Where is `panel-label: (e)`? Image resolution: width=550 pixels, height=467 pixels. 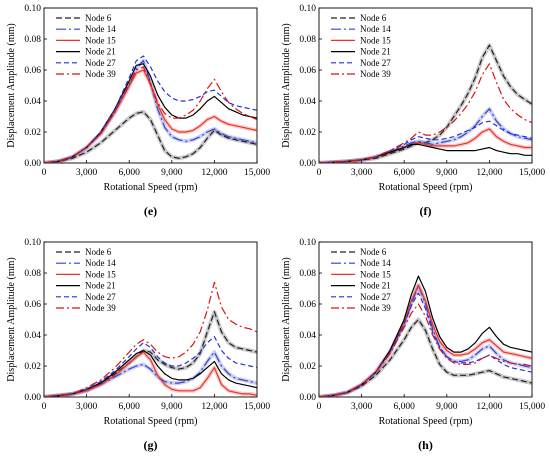 panel-label: (e) is located at coordinates (150, 211).